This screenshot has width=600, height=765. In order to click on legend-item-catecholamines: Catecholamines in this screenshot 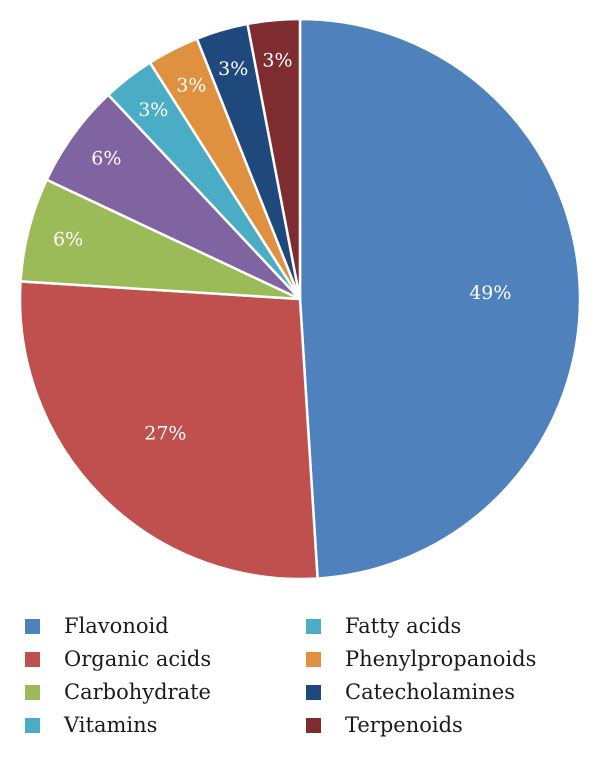, I will do `click(410, 692)`.